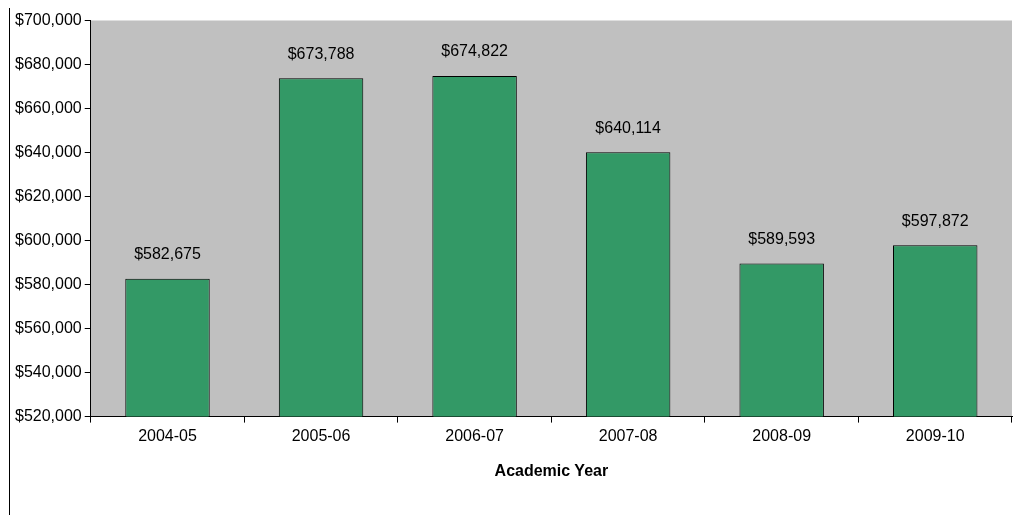 This screenshot has width=1022, height=523. I want to click on y-tick-label: $660,000, so click(48, 108).